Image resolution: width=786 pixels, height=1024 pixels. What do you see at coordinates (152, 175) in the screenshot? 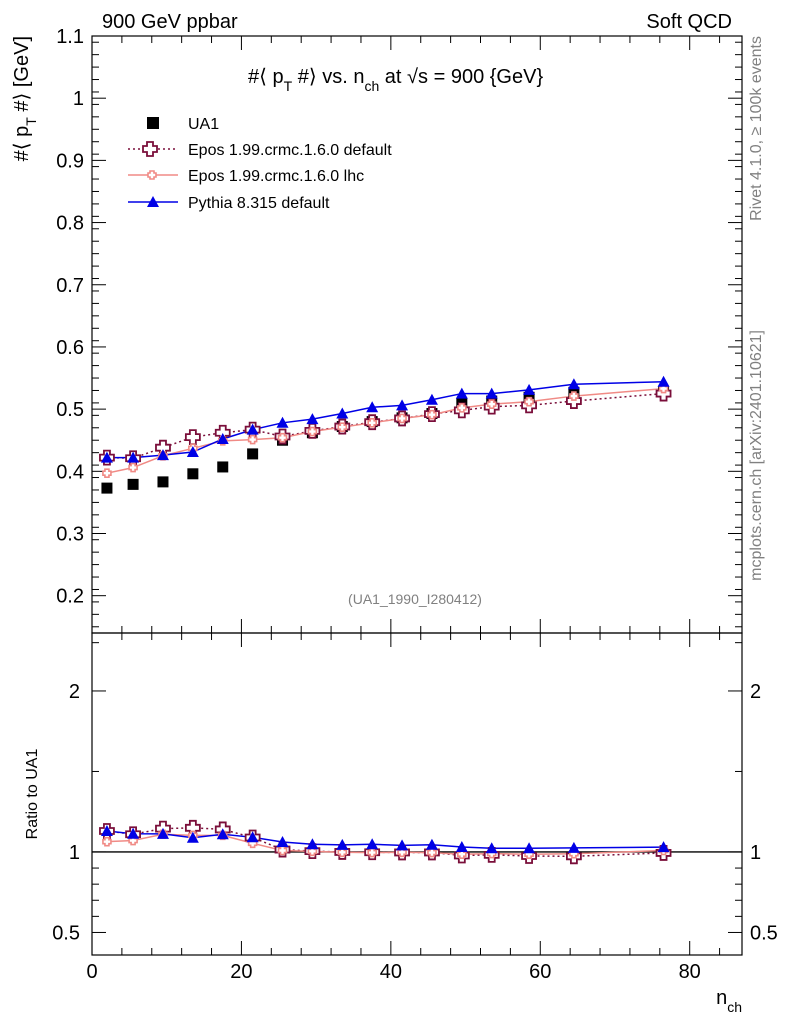
I see `legend-marker-epos-lhc` at bounding box center [152, 175].